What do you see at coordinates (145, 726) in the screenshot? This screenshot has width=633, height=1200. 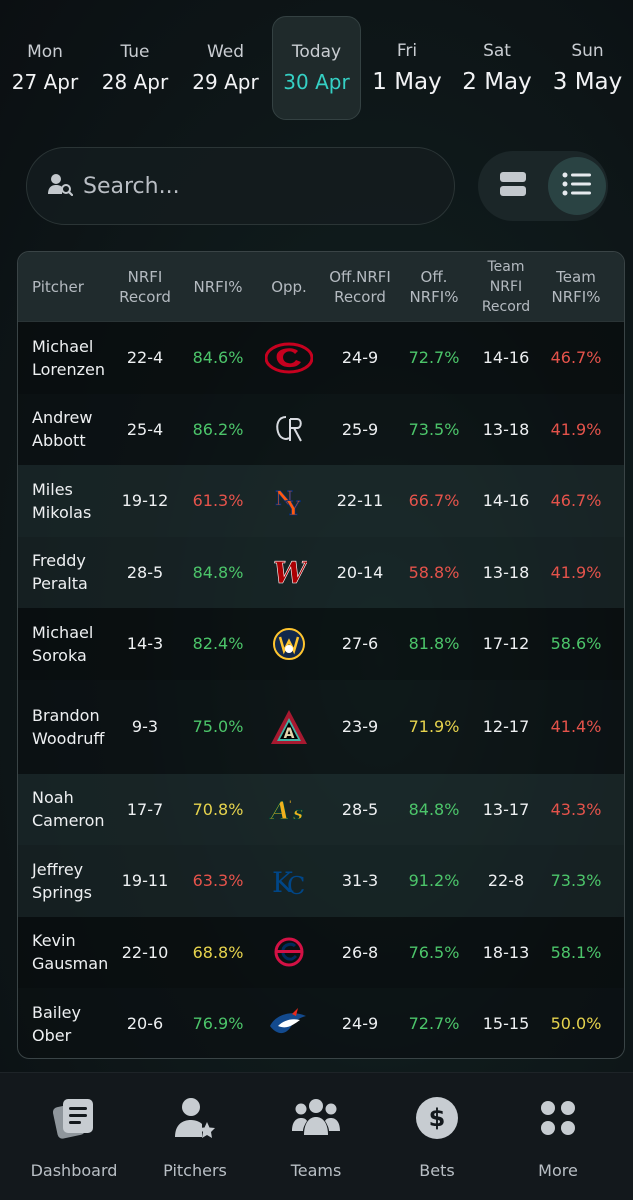 I see `nrfi-record: 9-3` at bounding box center [145, 726].